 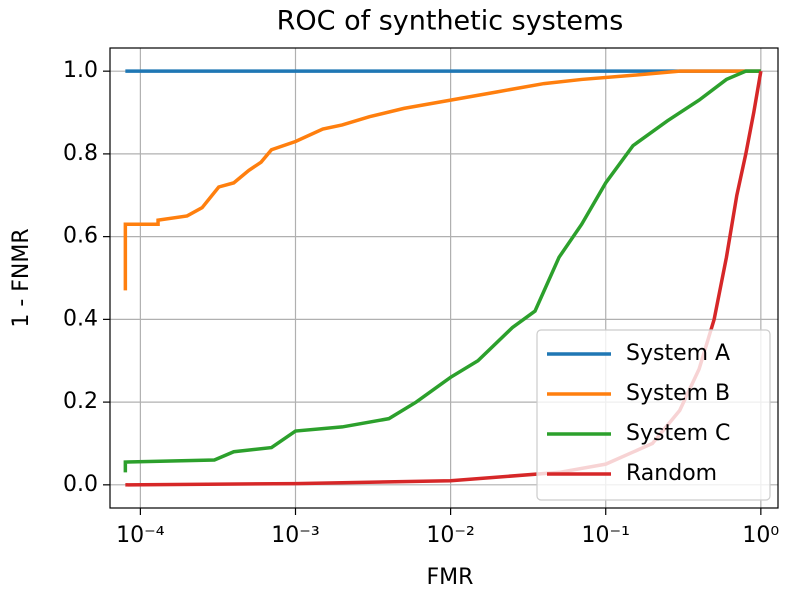 What do you see at coordinates (80, 70) in the screenshot?
I see `y-tick-label: 1.0` at bounding box center [80, 70].